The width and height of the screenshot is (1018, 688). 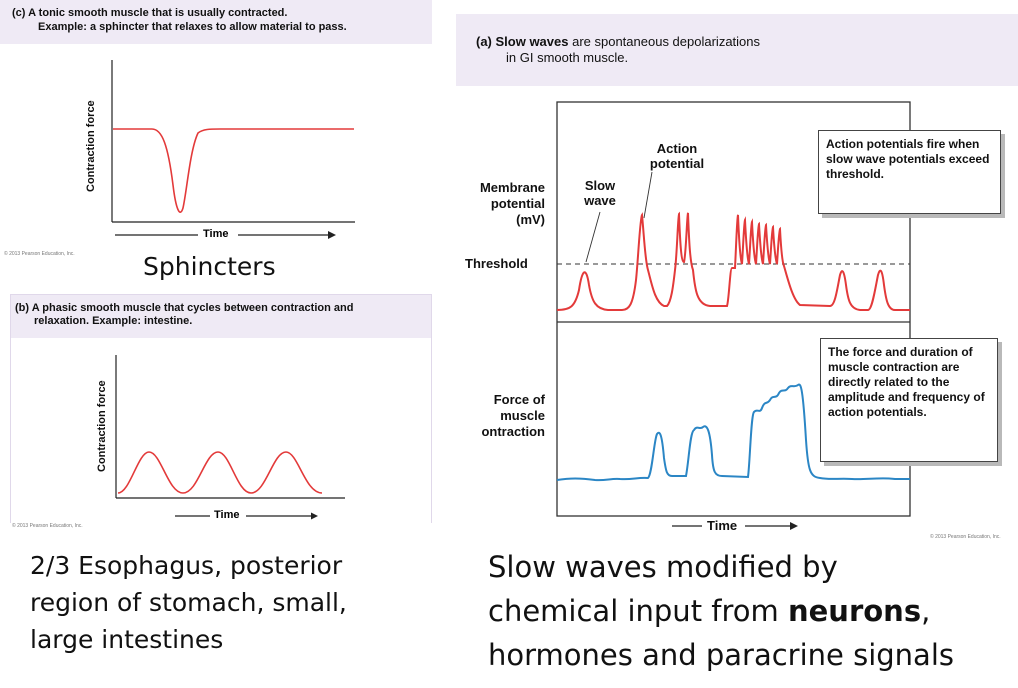 I want to click on panel-a-caption-rest: are spontaneous depolarizations, so click(x=664, y=41).